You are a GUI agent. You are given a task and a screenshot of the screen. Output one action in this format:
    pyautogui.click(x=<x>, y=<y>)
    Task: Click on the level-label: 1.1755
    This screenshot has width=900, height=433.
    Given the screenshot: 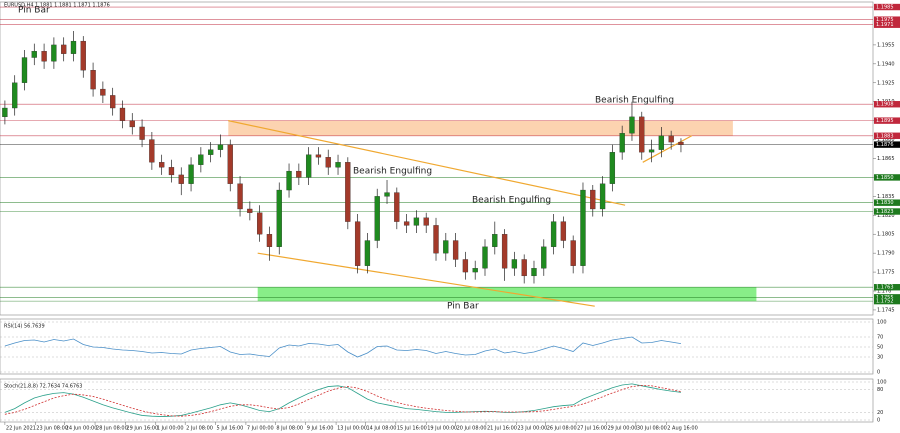 What is the action you would take?
    pyautogui.click(x=885, y=298)
    